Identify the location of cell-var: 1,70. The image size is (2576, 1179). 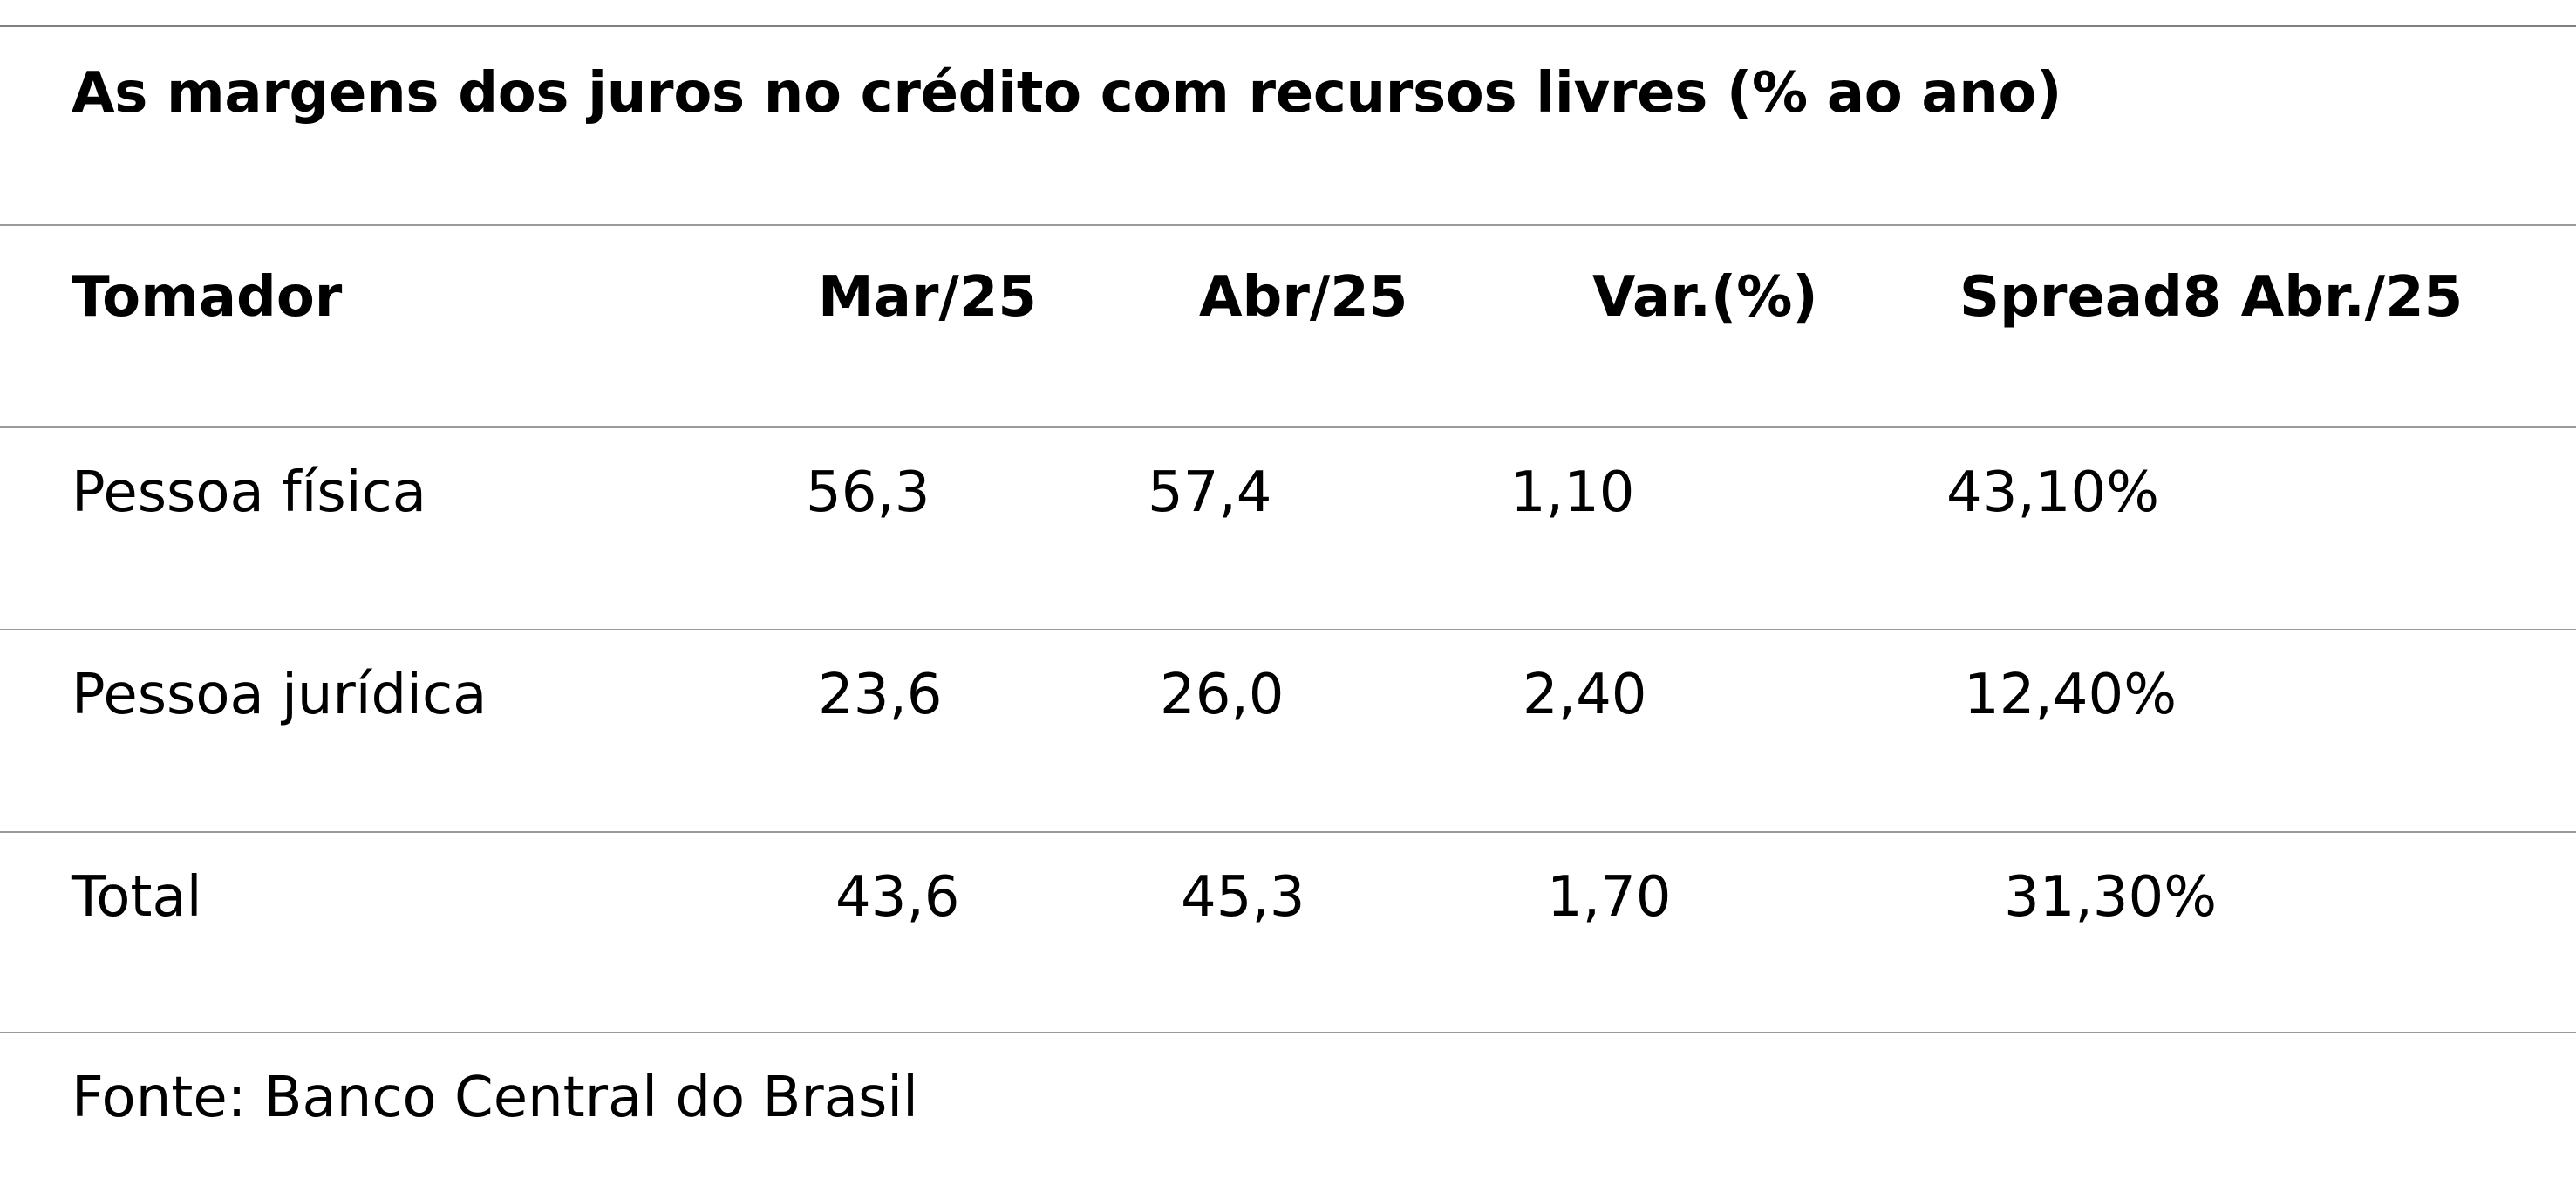
(1610, 898).